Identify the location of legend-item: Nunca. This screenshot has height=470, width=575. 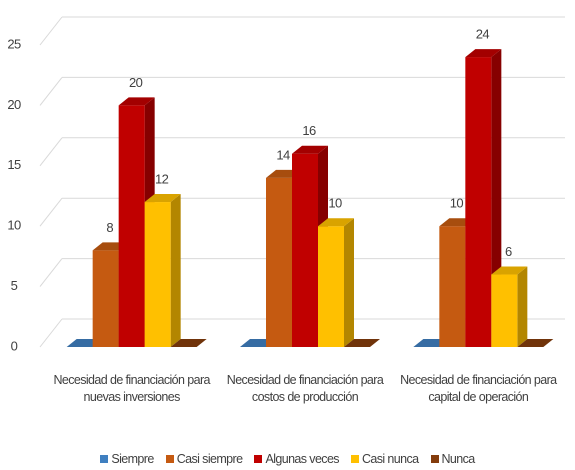
(453, 459).